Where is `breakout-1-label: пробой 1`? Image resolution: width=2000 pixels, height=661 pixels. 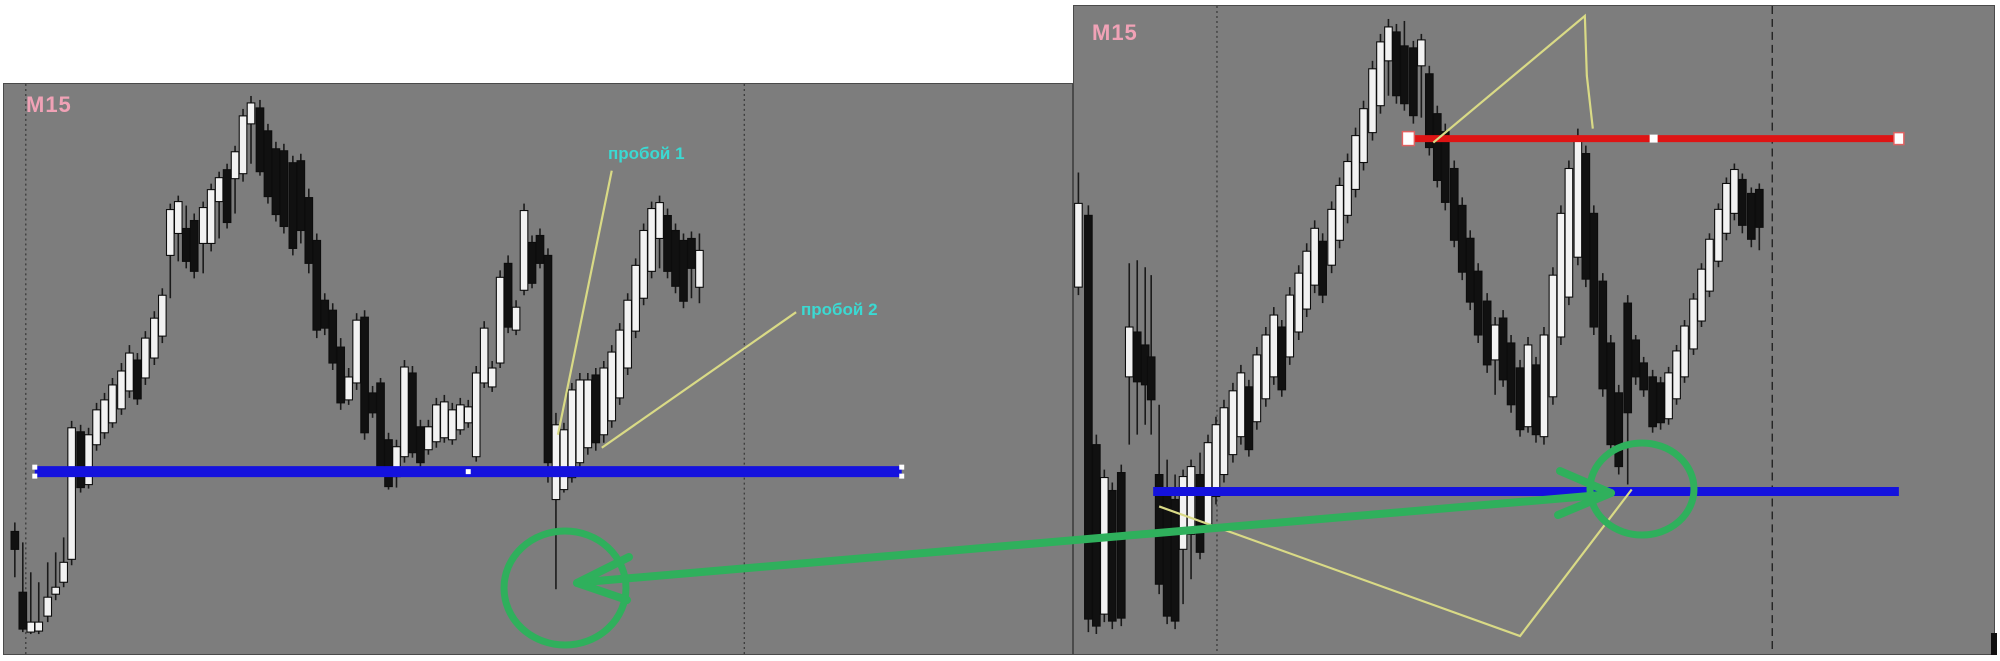
breakout-1-label: пробой 1 is located at coordinates (646, 153).